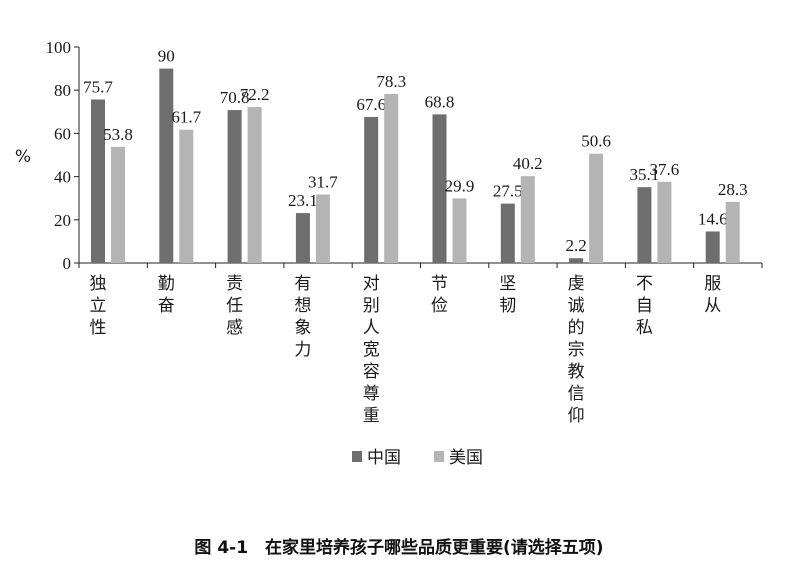  What do you see at coordinates (59, 47) in the screenshot?
I see `y-tick-label: 100` at bounding box center [59, 47].